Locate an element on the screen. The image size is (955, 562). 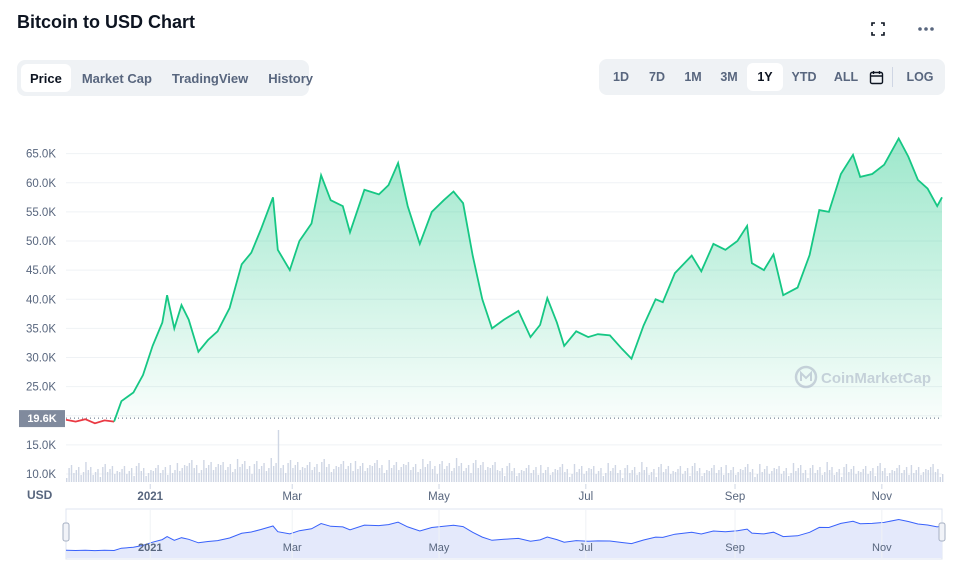
expand-icon is located at coordinates (878, 29).